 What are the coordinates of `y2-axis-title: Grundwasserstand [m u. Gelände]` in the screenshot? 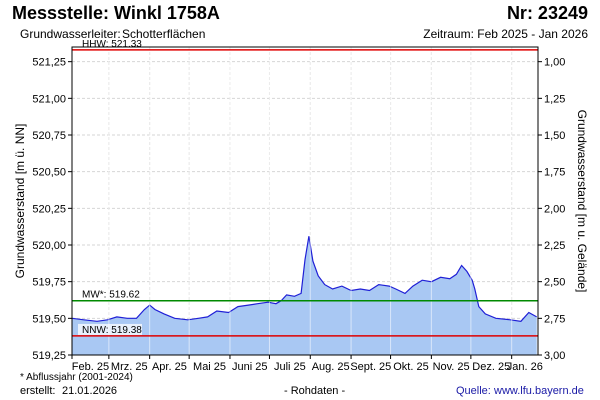 It's located at (582, 201).